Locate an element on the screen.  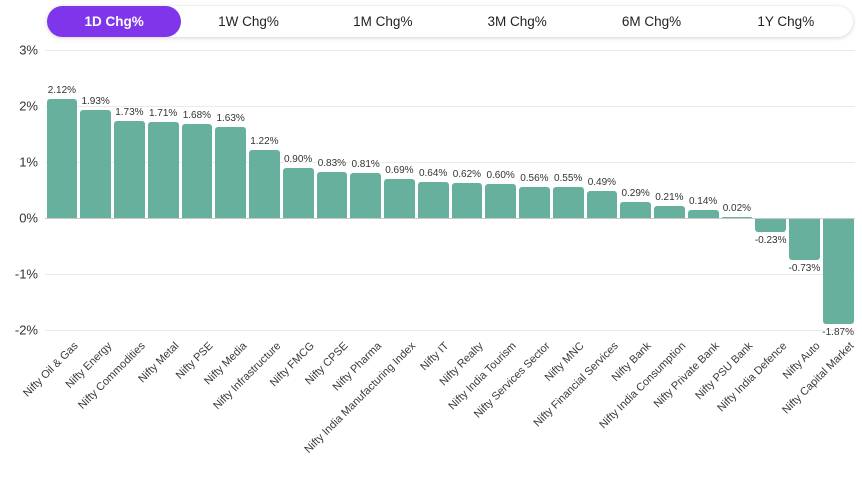
bar-nifty-media is located at coordinates (230, 172).